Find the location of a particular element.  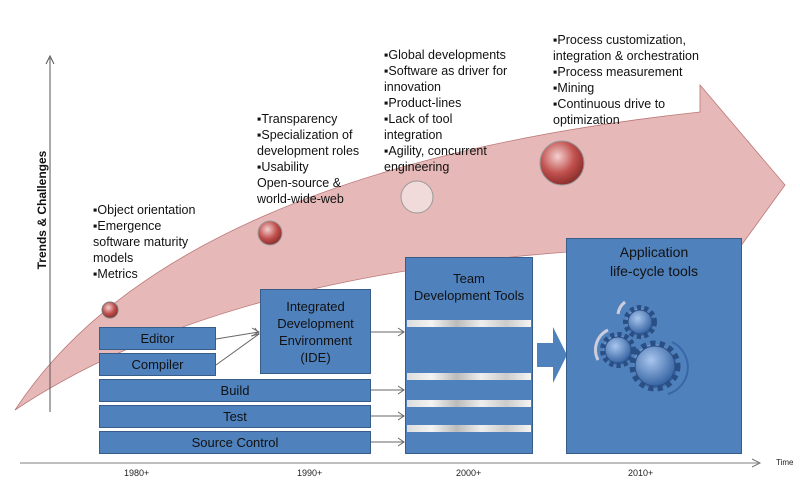

trend-item: ▪Software as driver for is located at coordinates (446, 71).